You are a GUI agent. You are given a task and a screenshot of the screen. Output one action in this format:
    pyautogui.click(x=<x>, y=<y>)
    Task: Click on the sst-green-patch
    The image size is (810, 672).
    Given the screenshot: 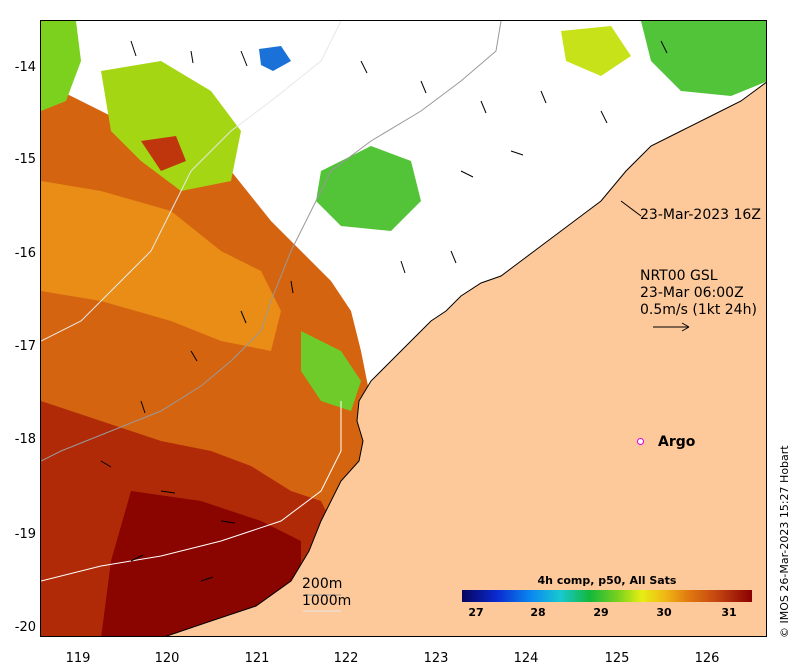 What is the action you would take?
    pyautogui.click(x=368, y=188)
    